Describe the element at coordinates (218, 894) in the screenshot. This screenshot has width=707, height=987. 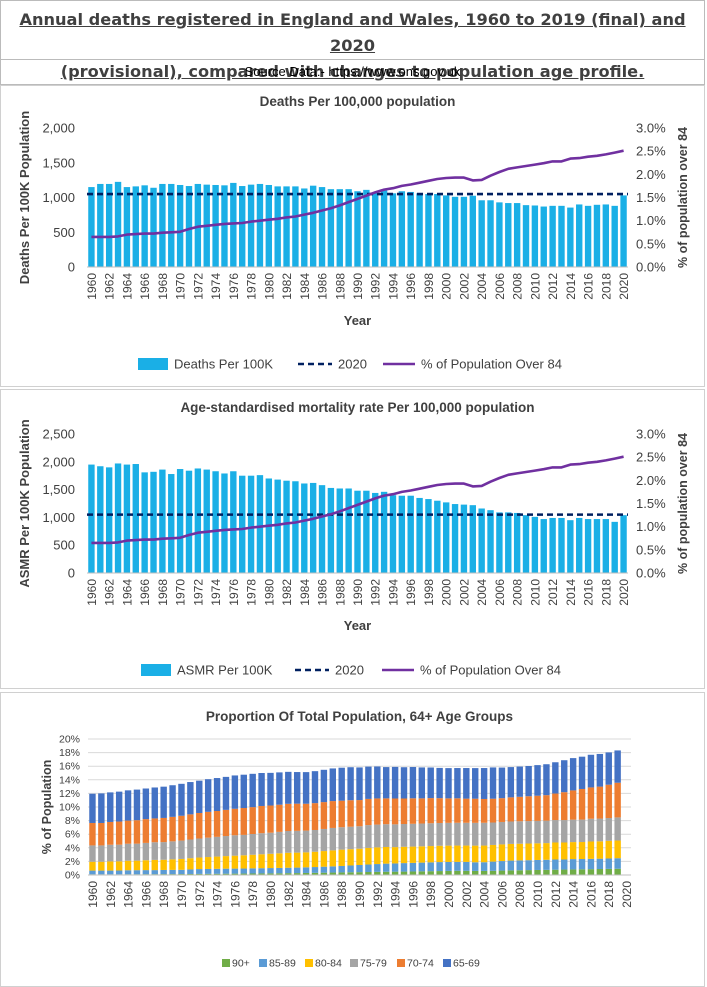
I see `population-xtick-label: 1974` at that location.